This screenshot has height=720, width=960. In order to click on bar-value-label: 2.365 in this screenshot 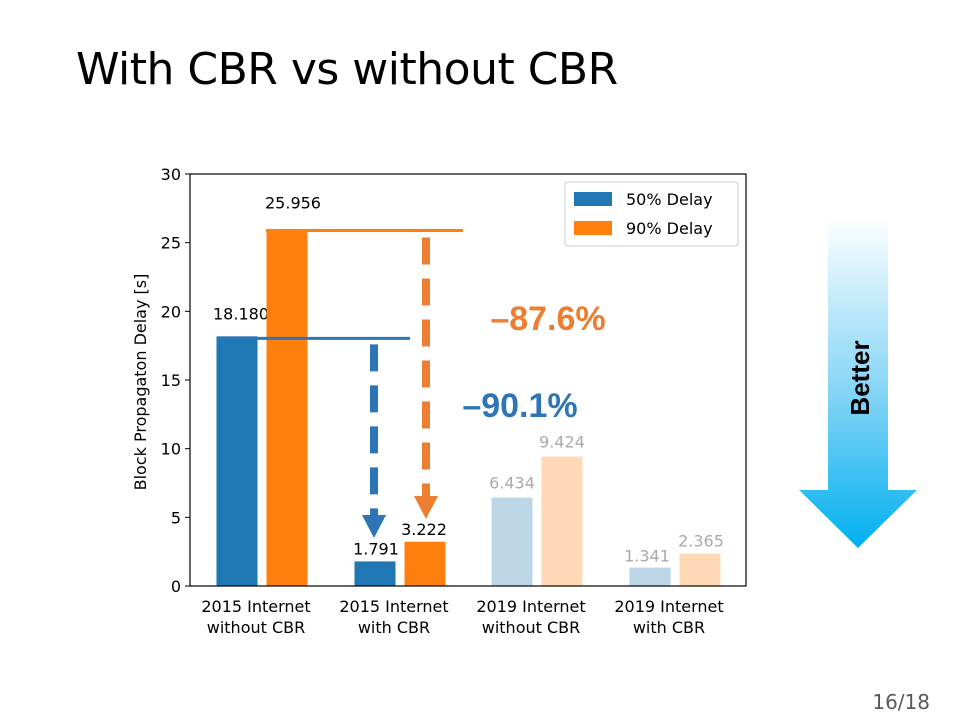, I will do `click(701, 541)`.